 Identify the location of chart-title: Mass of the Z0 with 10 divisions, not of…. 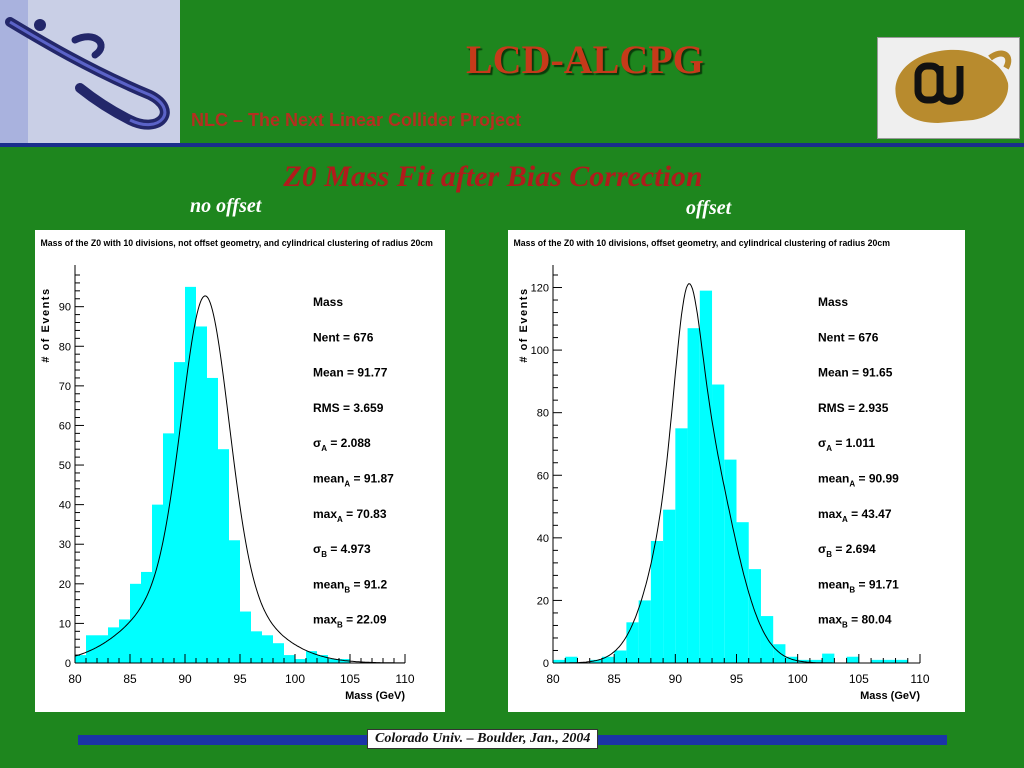
(237, 243).